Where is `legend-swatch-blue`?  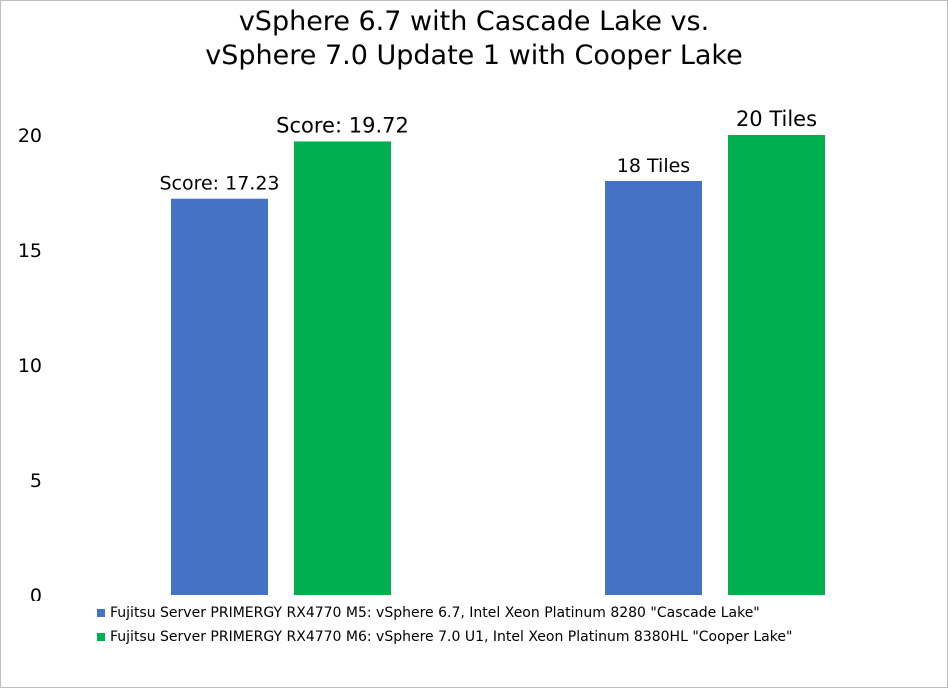
legend-swatch-blue is located at coordinates (101, 613).